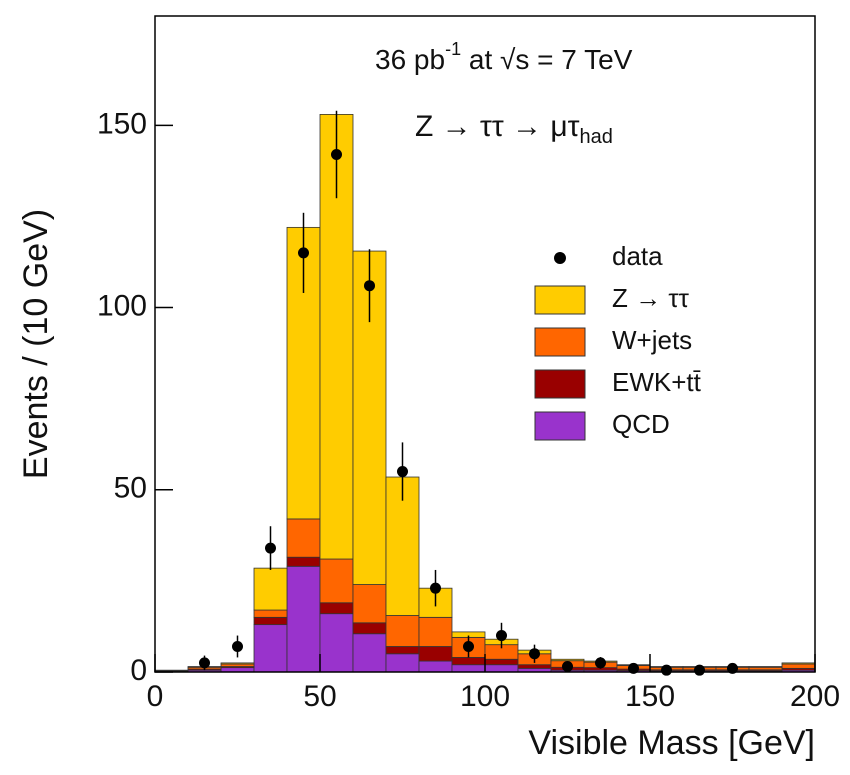 This screenshot has width=850, height=775. I want to click on x-axis-label: Visible Mass [GeV], so click(671, 743).